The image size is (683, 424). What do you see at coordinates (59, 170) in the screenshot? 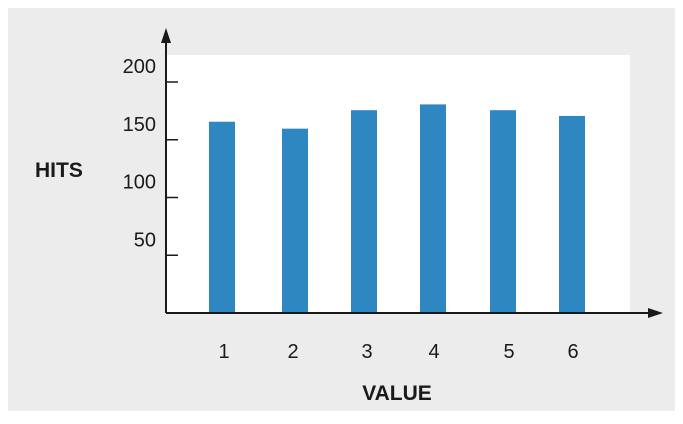
I see `y-axis-label: HITS` at bounding box center [59, 170].